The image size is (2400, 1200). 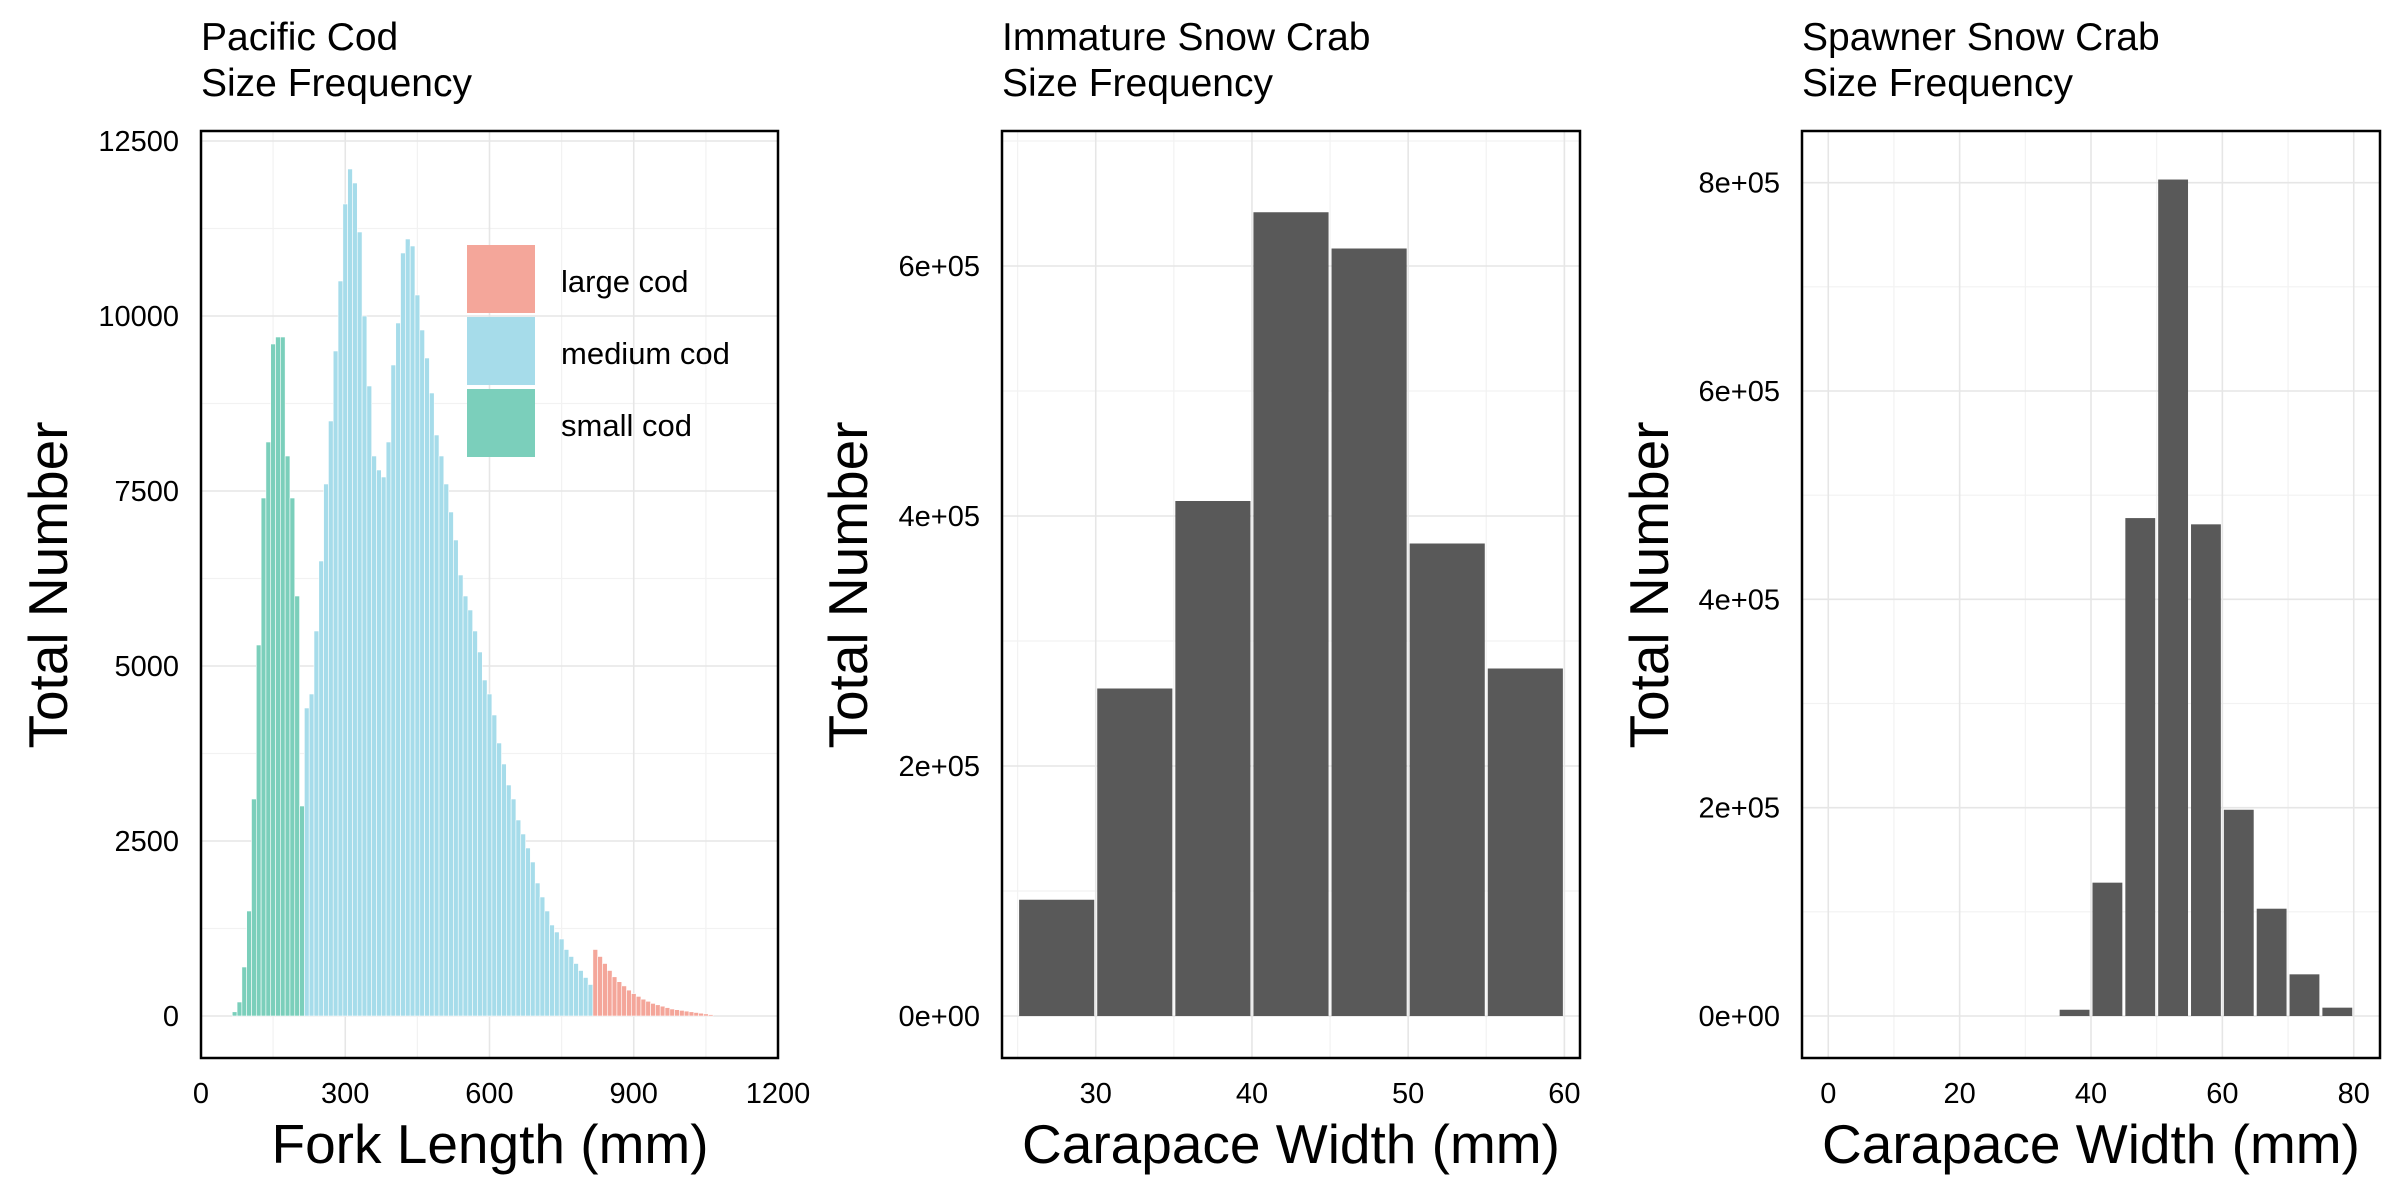 What do you see at coordinates (2354, 1094) in the screenshot?
I see `x-tick-label: 80` at bounding box center [2354, 1094].